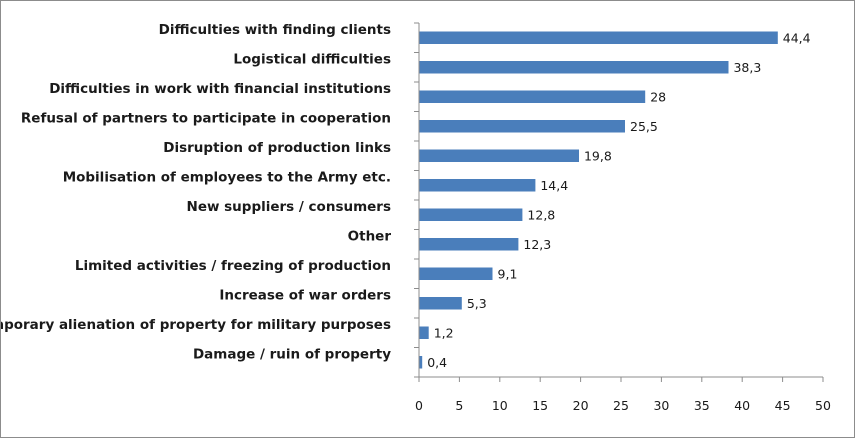 This screenshot has width=855, height=438. What do you see at coordinates (500, 405) in the screenshot?
I see `x-tick-label: 10` at bounding box center [500, 405].